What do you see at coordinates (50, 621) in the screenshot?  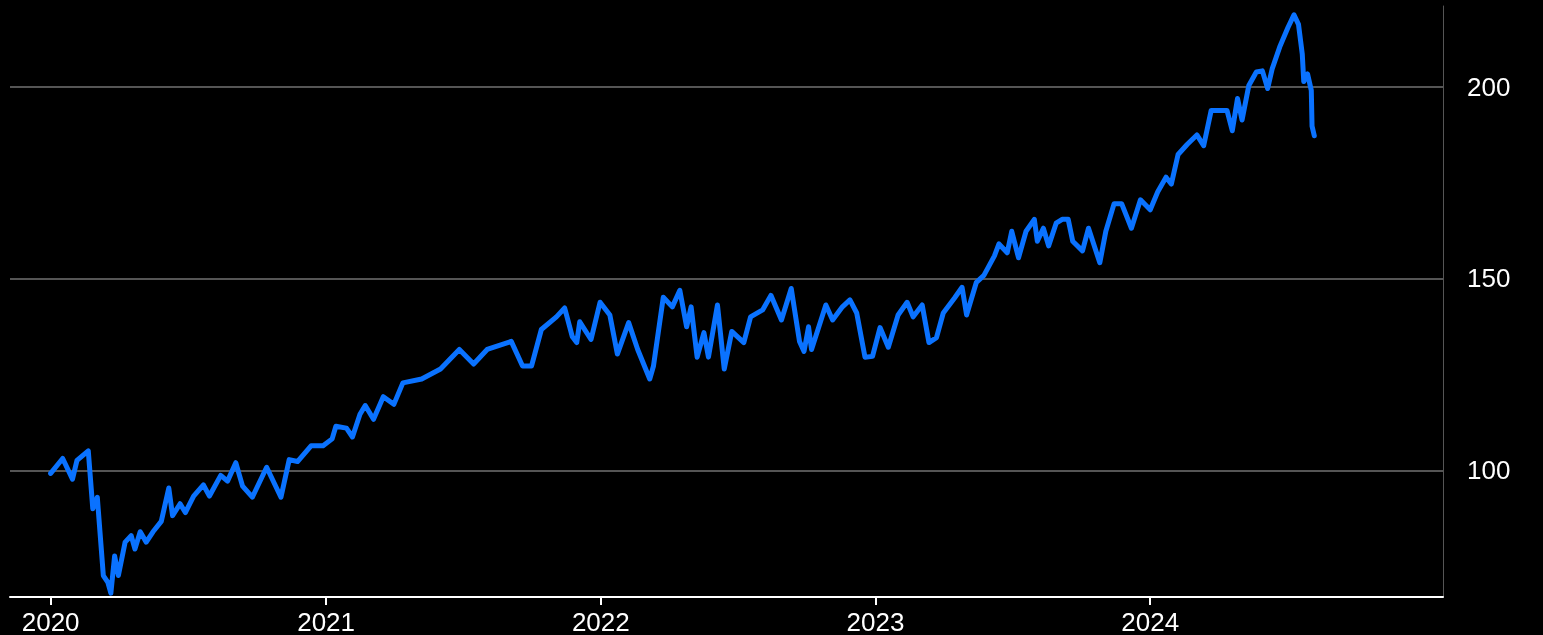 I see `x-tick-label: 2020` at bounding box center [50, 621].